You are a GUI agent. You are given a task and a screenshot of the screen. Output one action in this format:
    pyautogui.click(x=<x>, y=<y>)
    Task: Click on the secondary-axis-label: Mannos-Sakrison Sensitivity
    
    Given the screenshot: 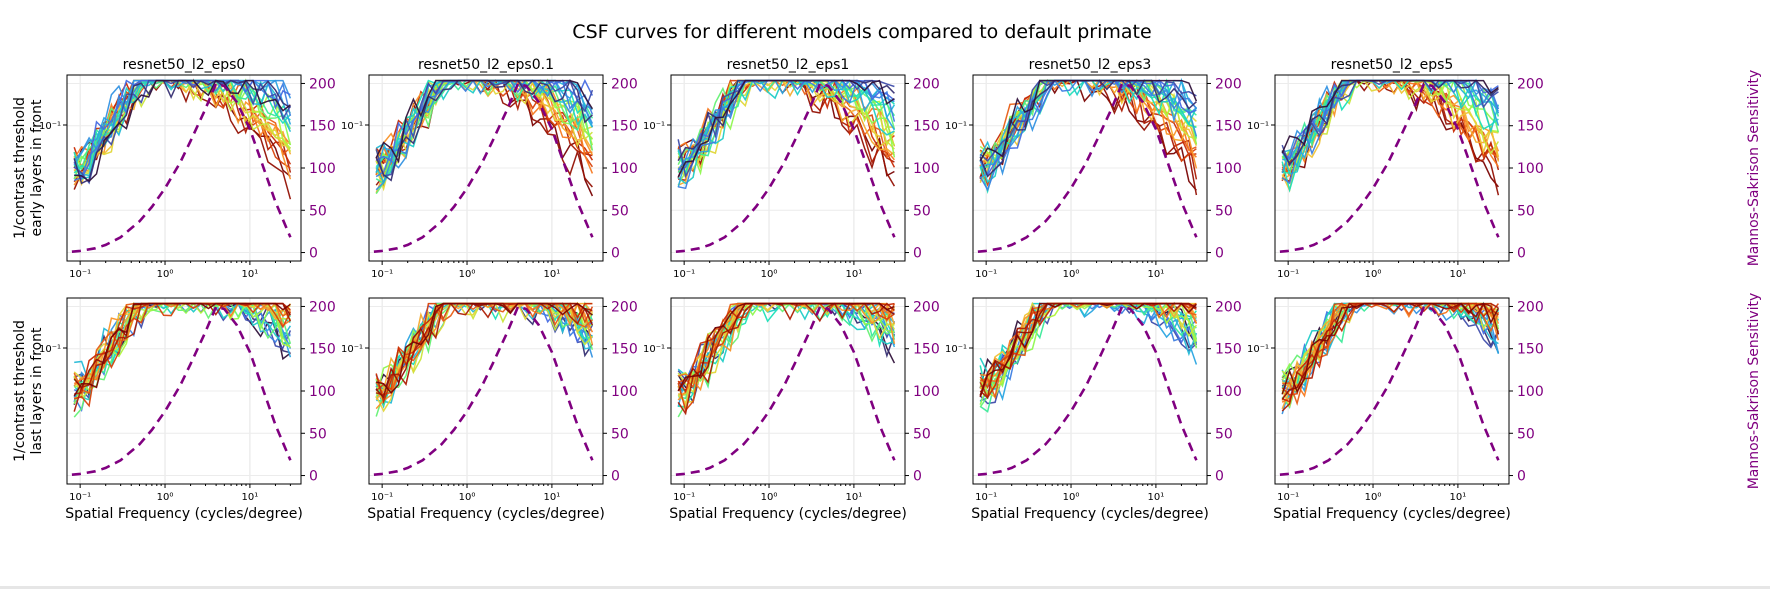 What is the action you would take?
    pyautogui.click(x=1754, y=168)
    